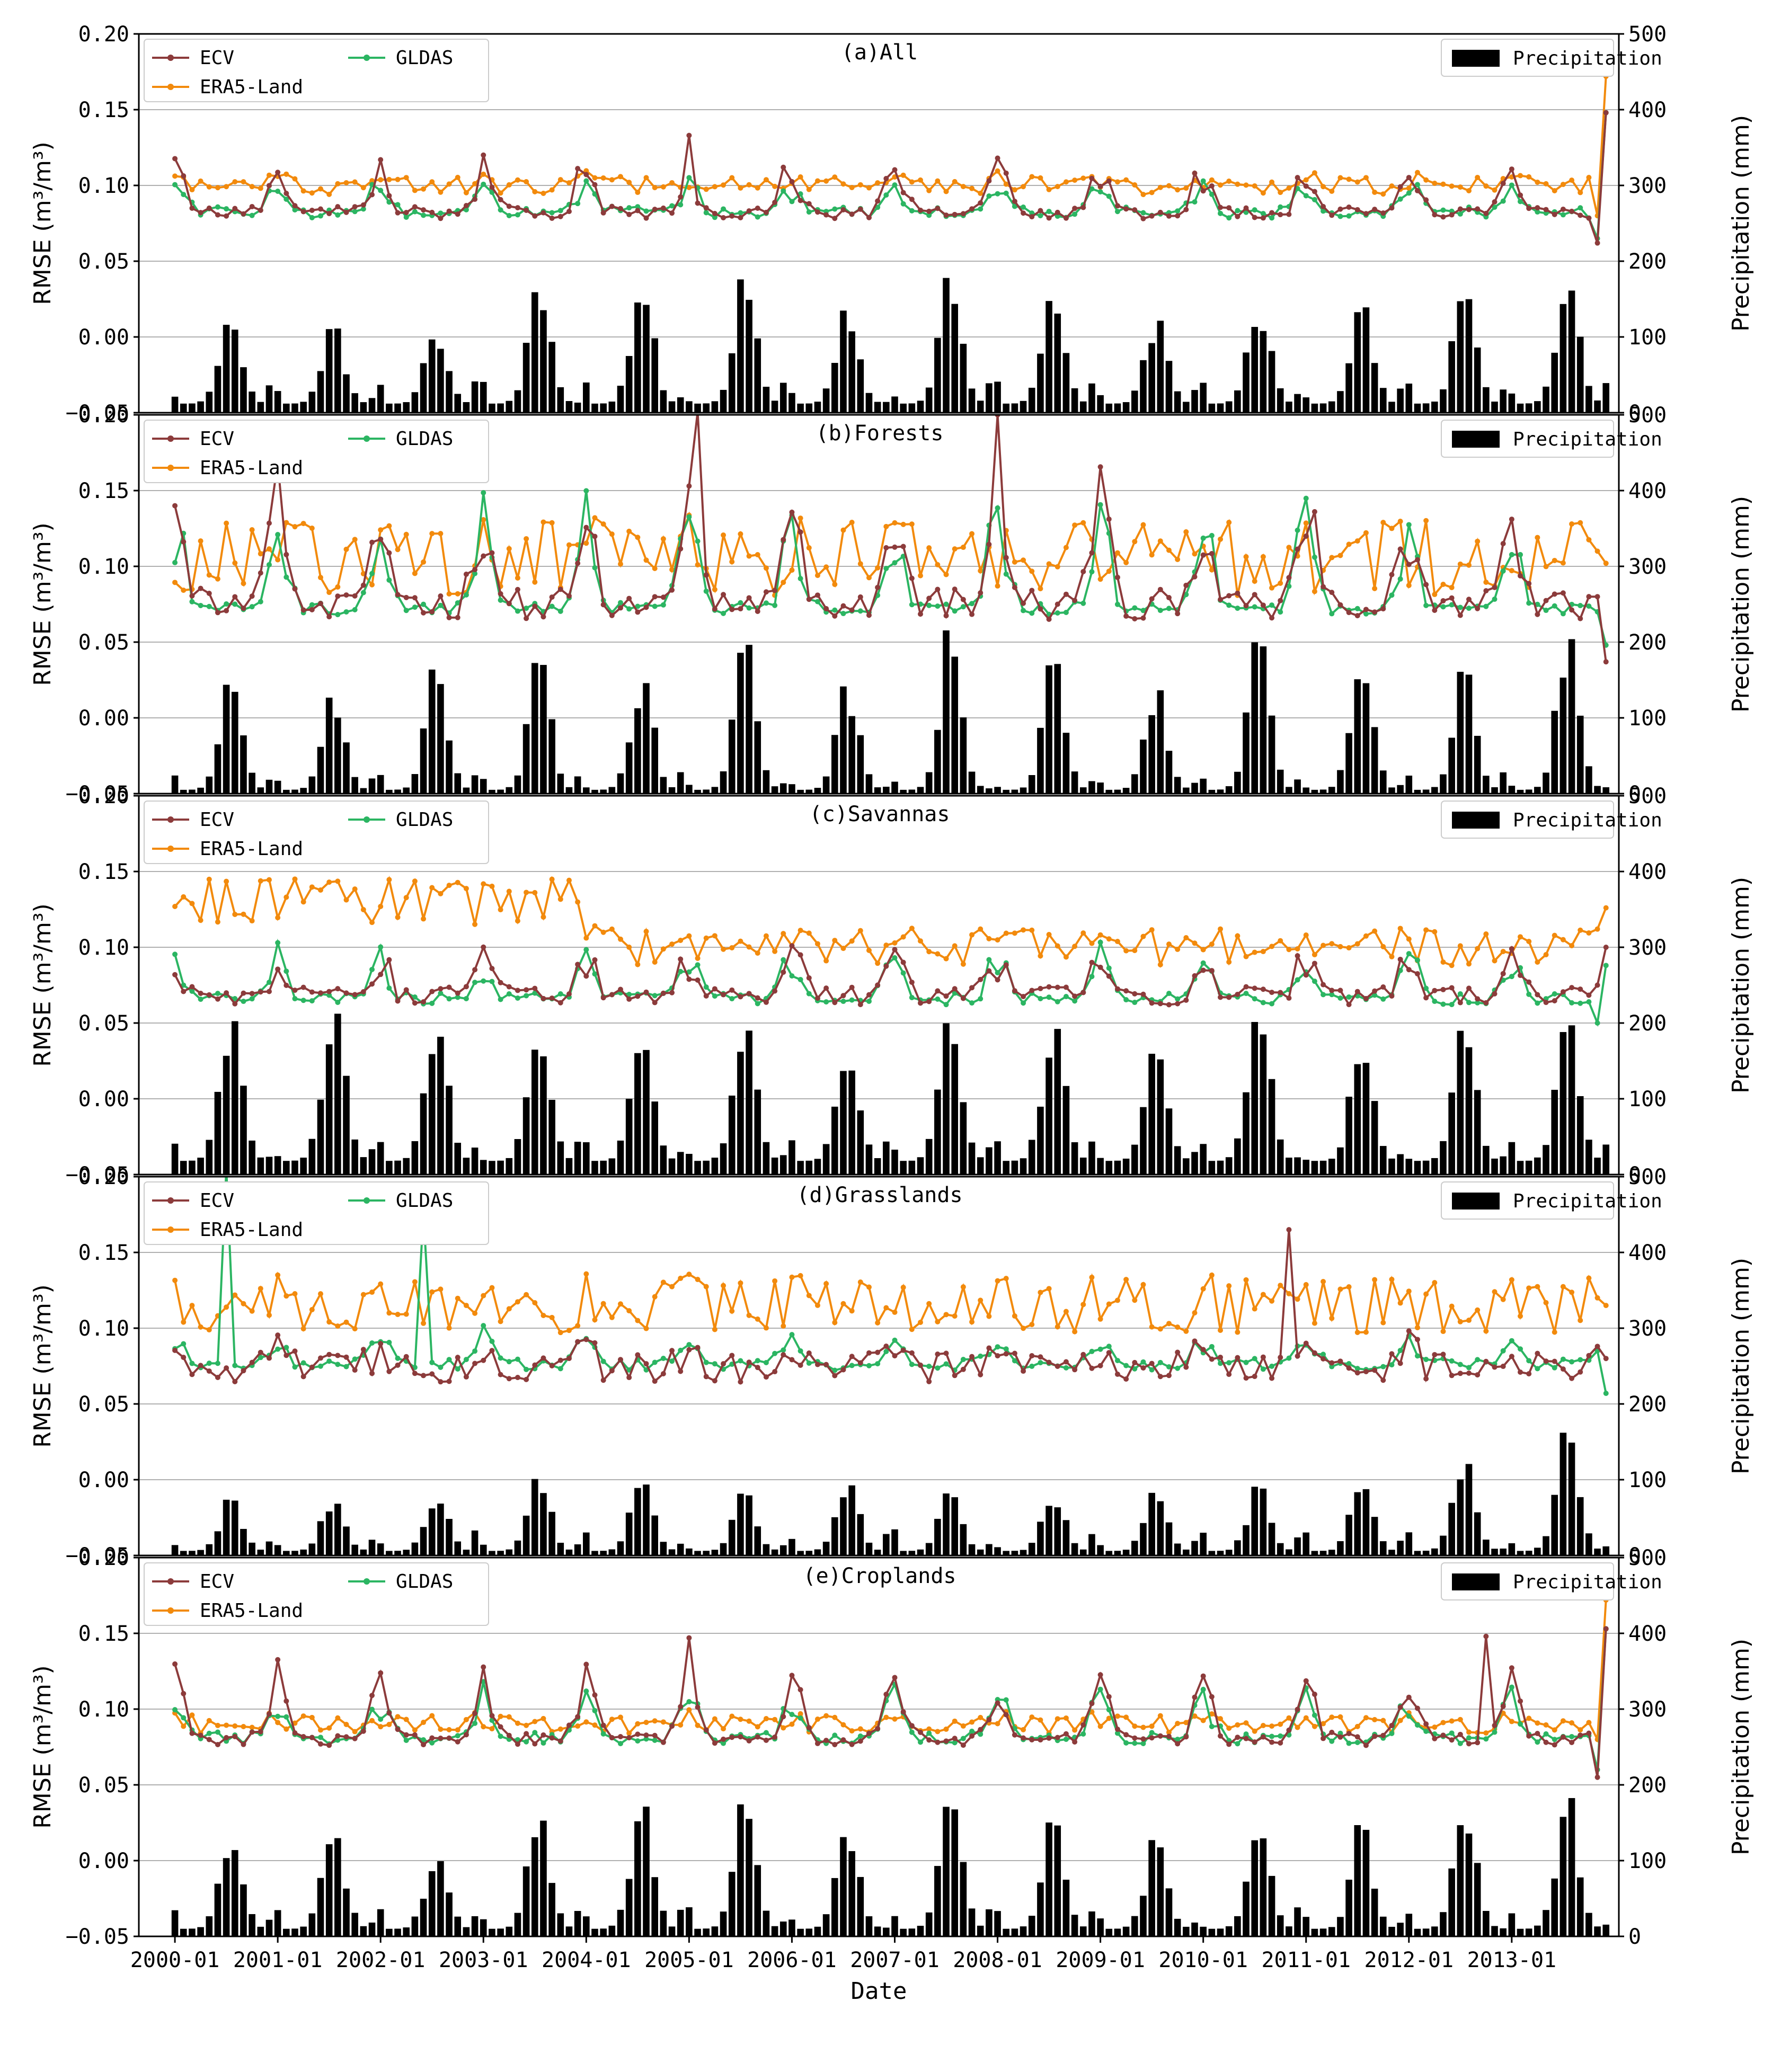 Image resolution: width=1781 pixels, height=2072 pixels. I want to click on ytick-left-label: 0.00, so click(103, 1099).